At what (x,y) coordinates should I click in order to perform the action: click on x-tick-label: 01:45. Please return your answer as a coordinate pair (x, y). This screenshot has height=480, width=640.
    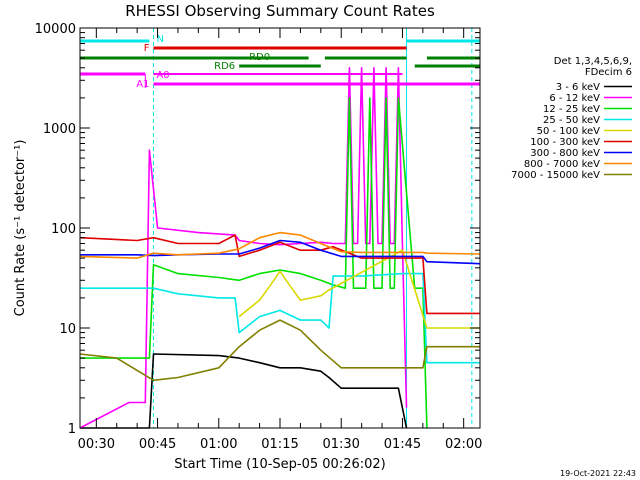
    Looking at the image, I should click on (402, 444).